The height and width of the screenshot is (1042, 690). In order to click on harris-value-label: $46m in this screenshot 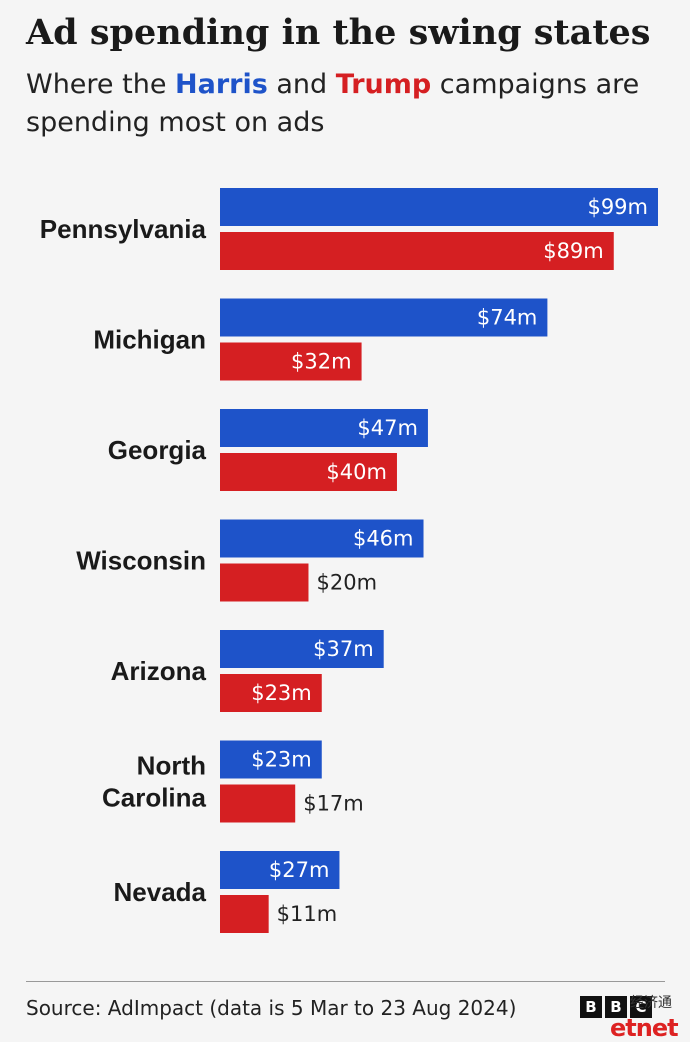, I will do `click(383, 539)`.